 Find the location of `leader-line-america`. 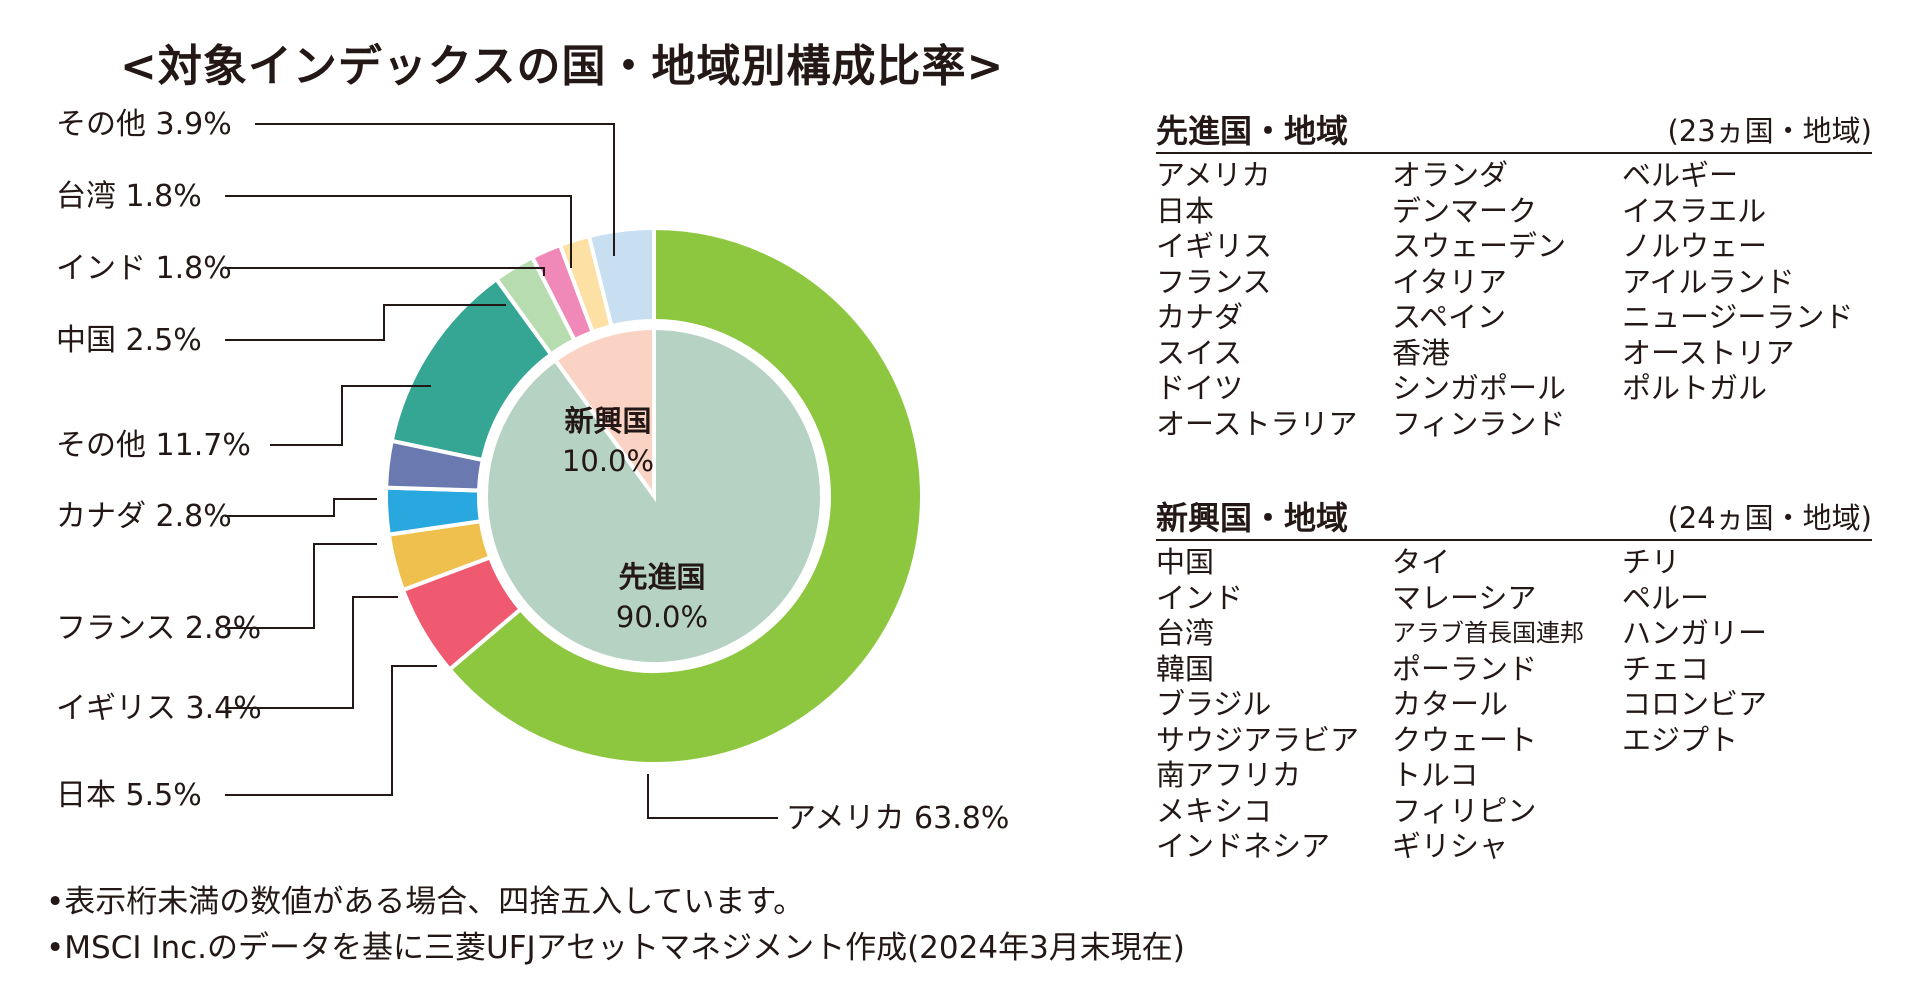

leader-line-america is located at coordinates (712, 796).